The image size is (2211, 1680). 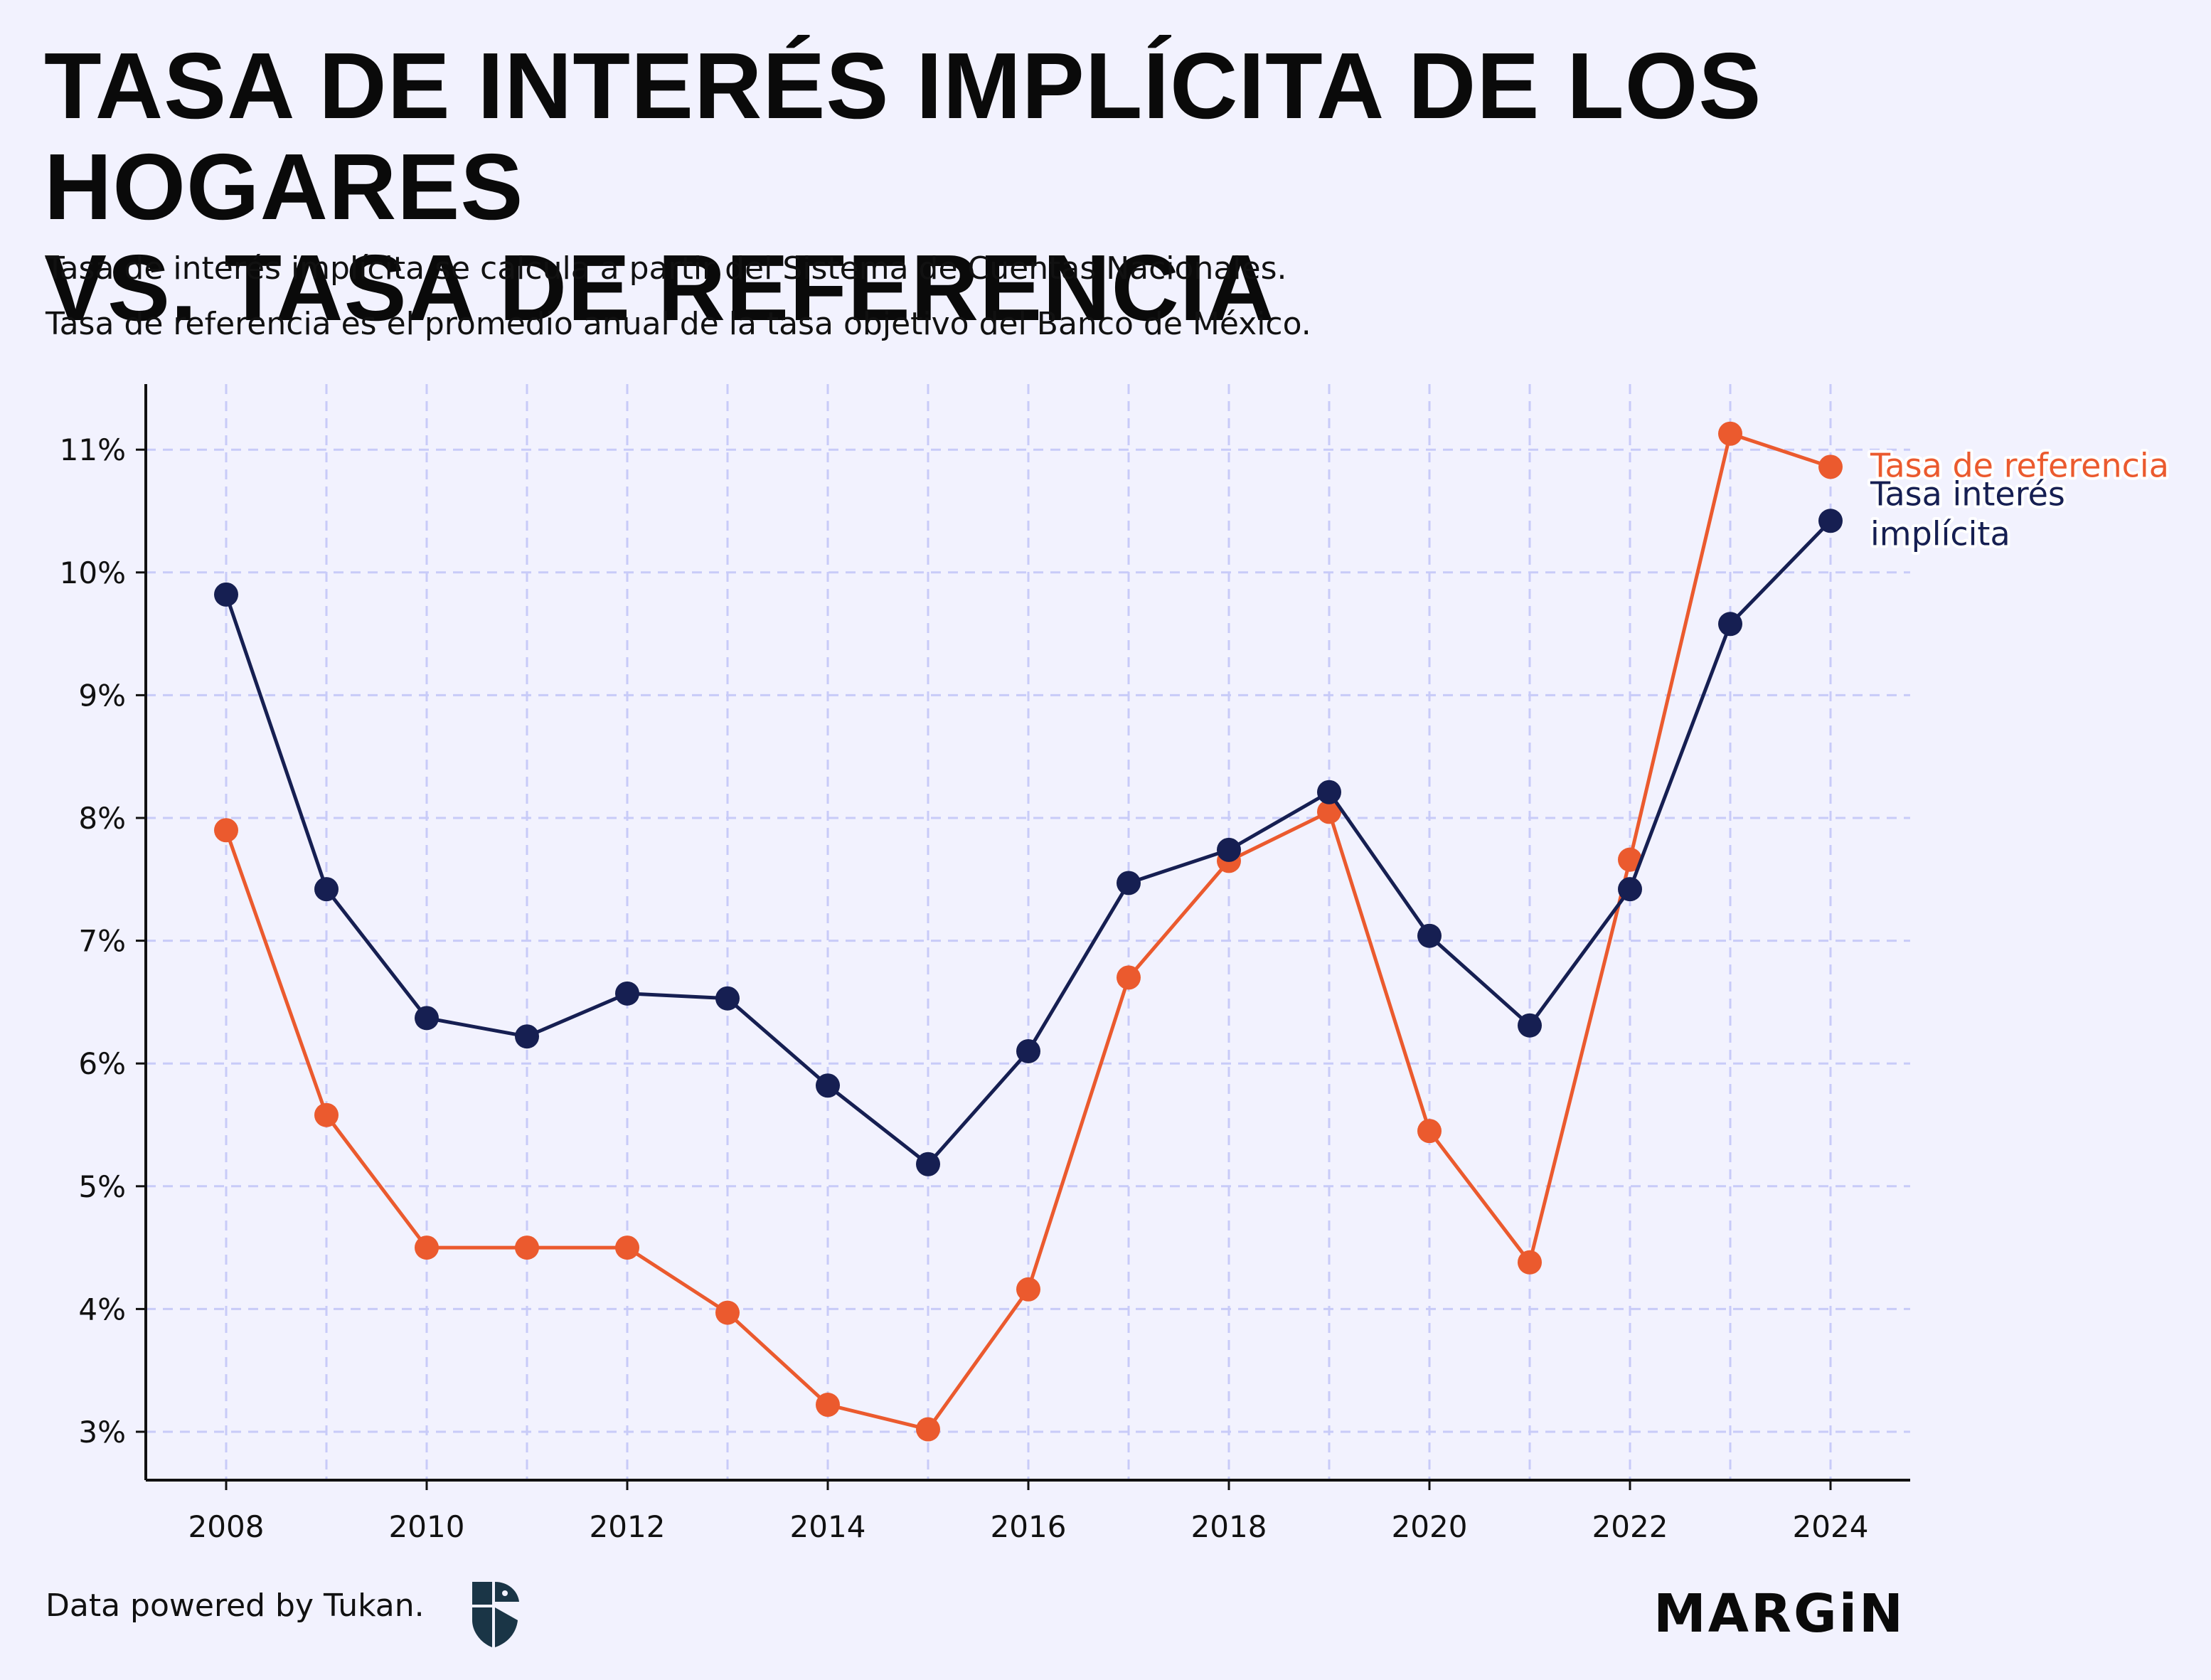 What do you see at coordinates (102, 818) in the screenshot?
I see `y-tick-label: 8%` at bounding box center [102, 818].